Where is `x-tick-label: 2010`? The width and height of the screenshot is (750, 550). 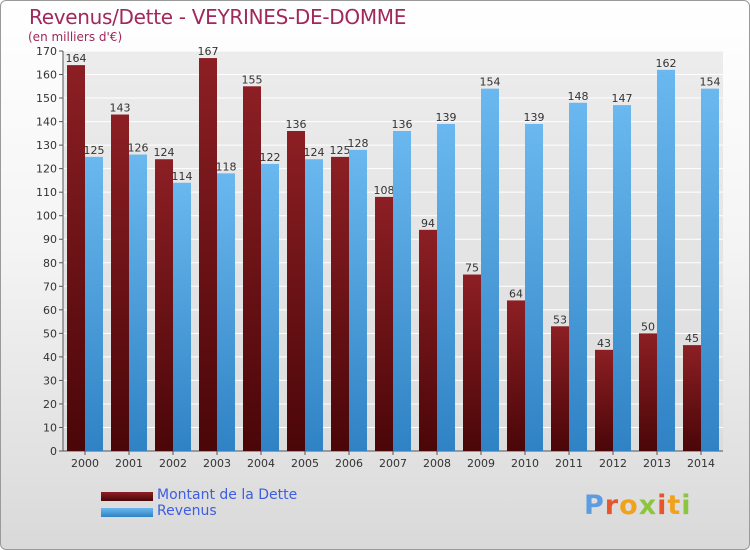
x-tick-label: 2010 is located at coordinates (525, 463).